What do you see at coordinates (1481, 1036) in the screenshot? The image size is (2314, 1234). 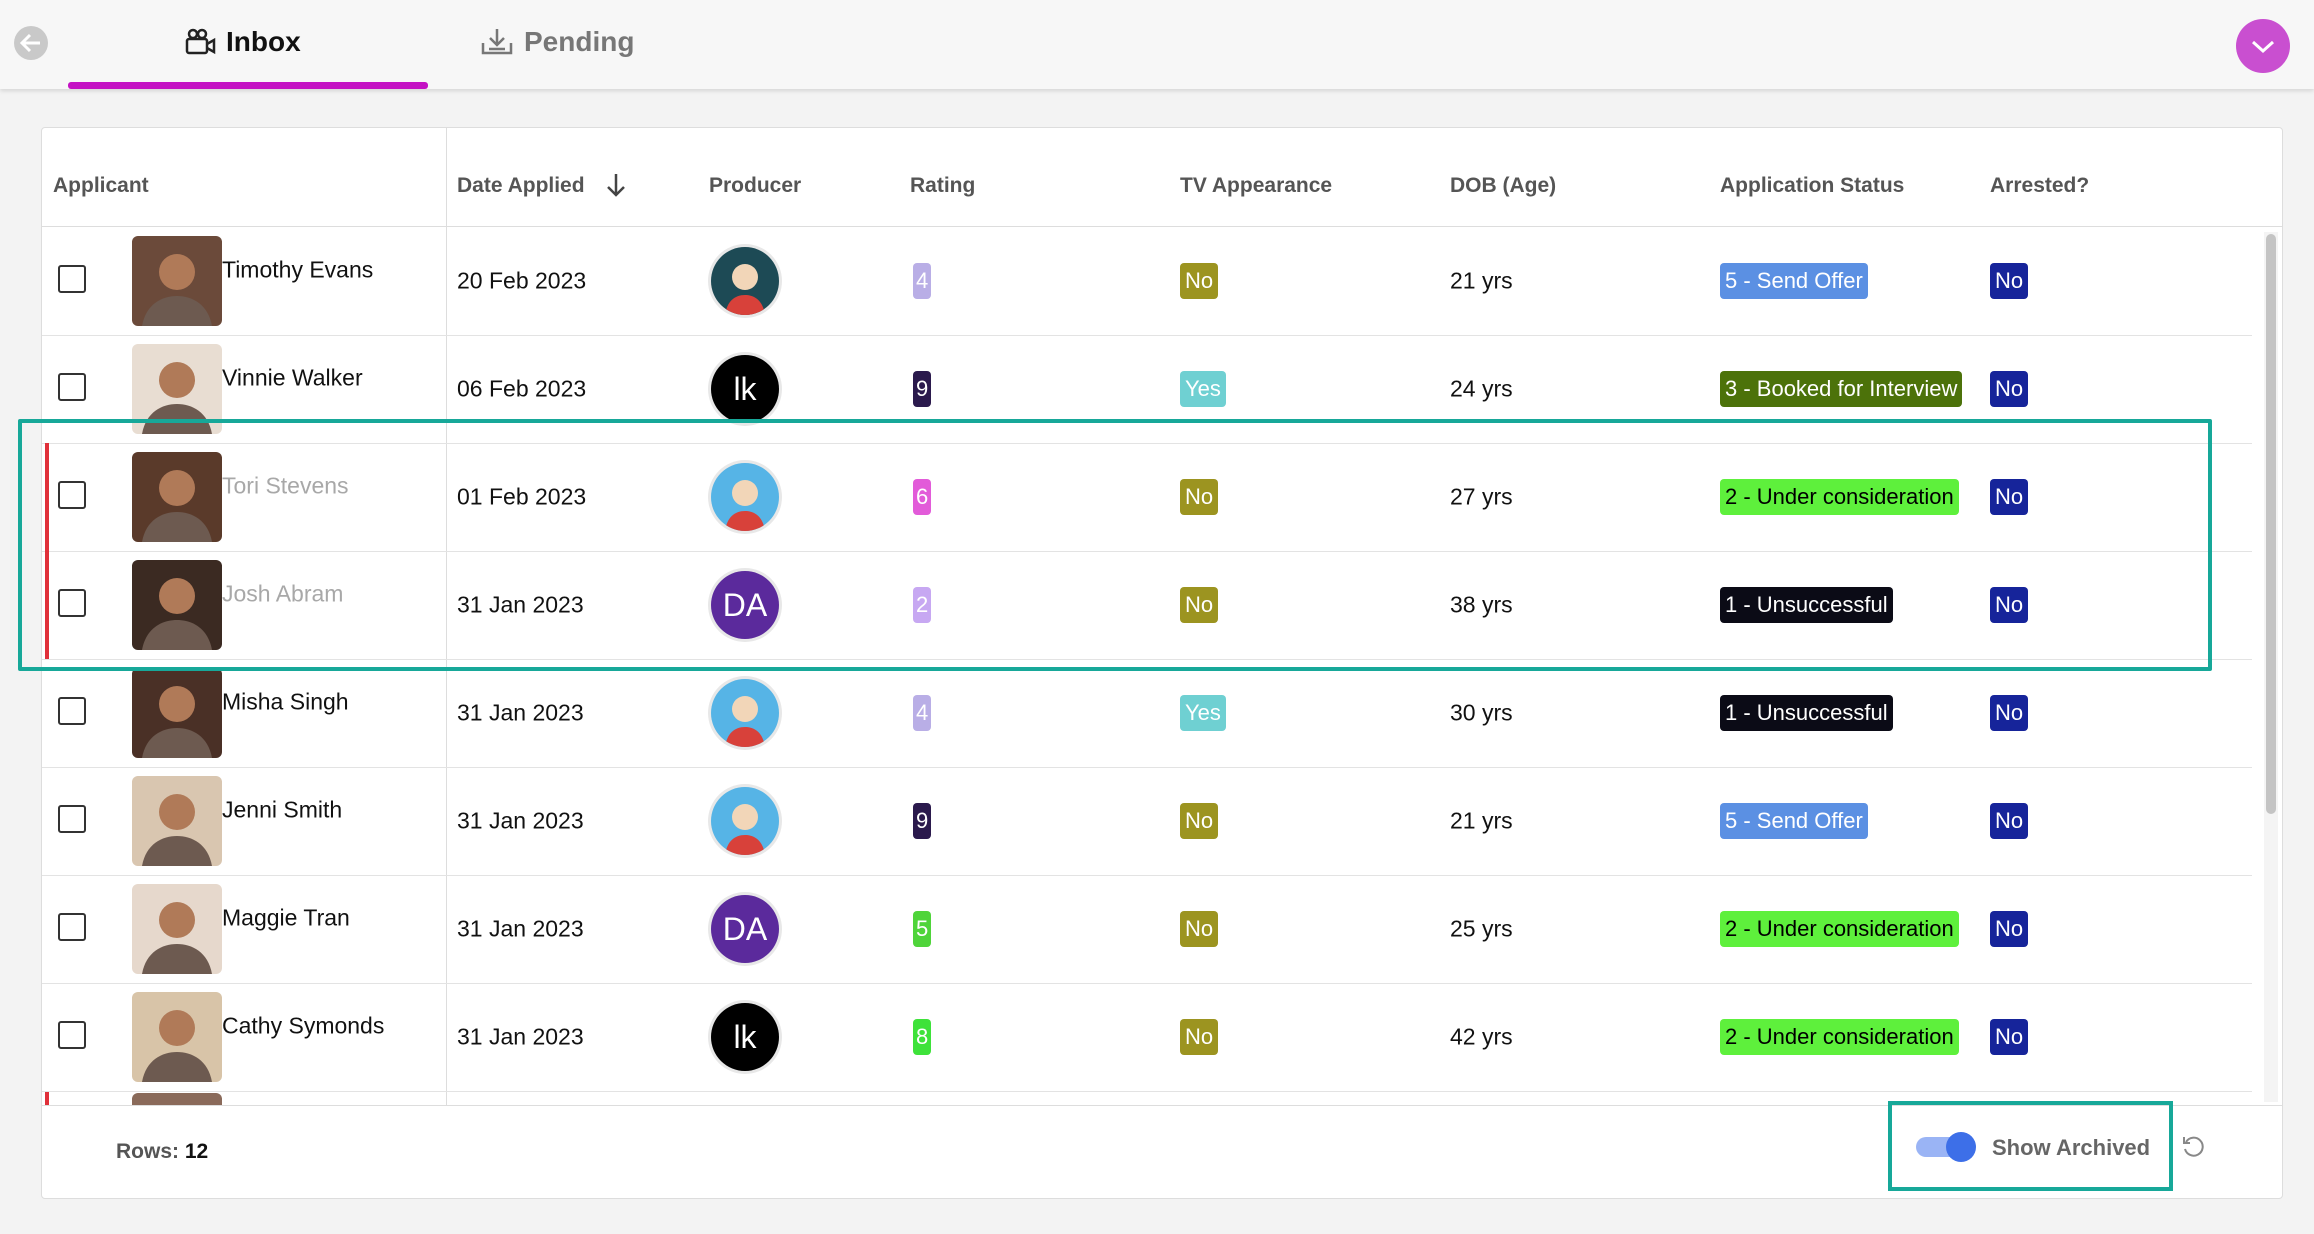 I see `dob-age: 42 yrs` at bounding box center [1481, 1036].